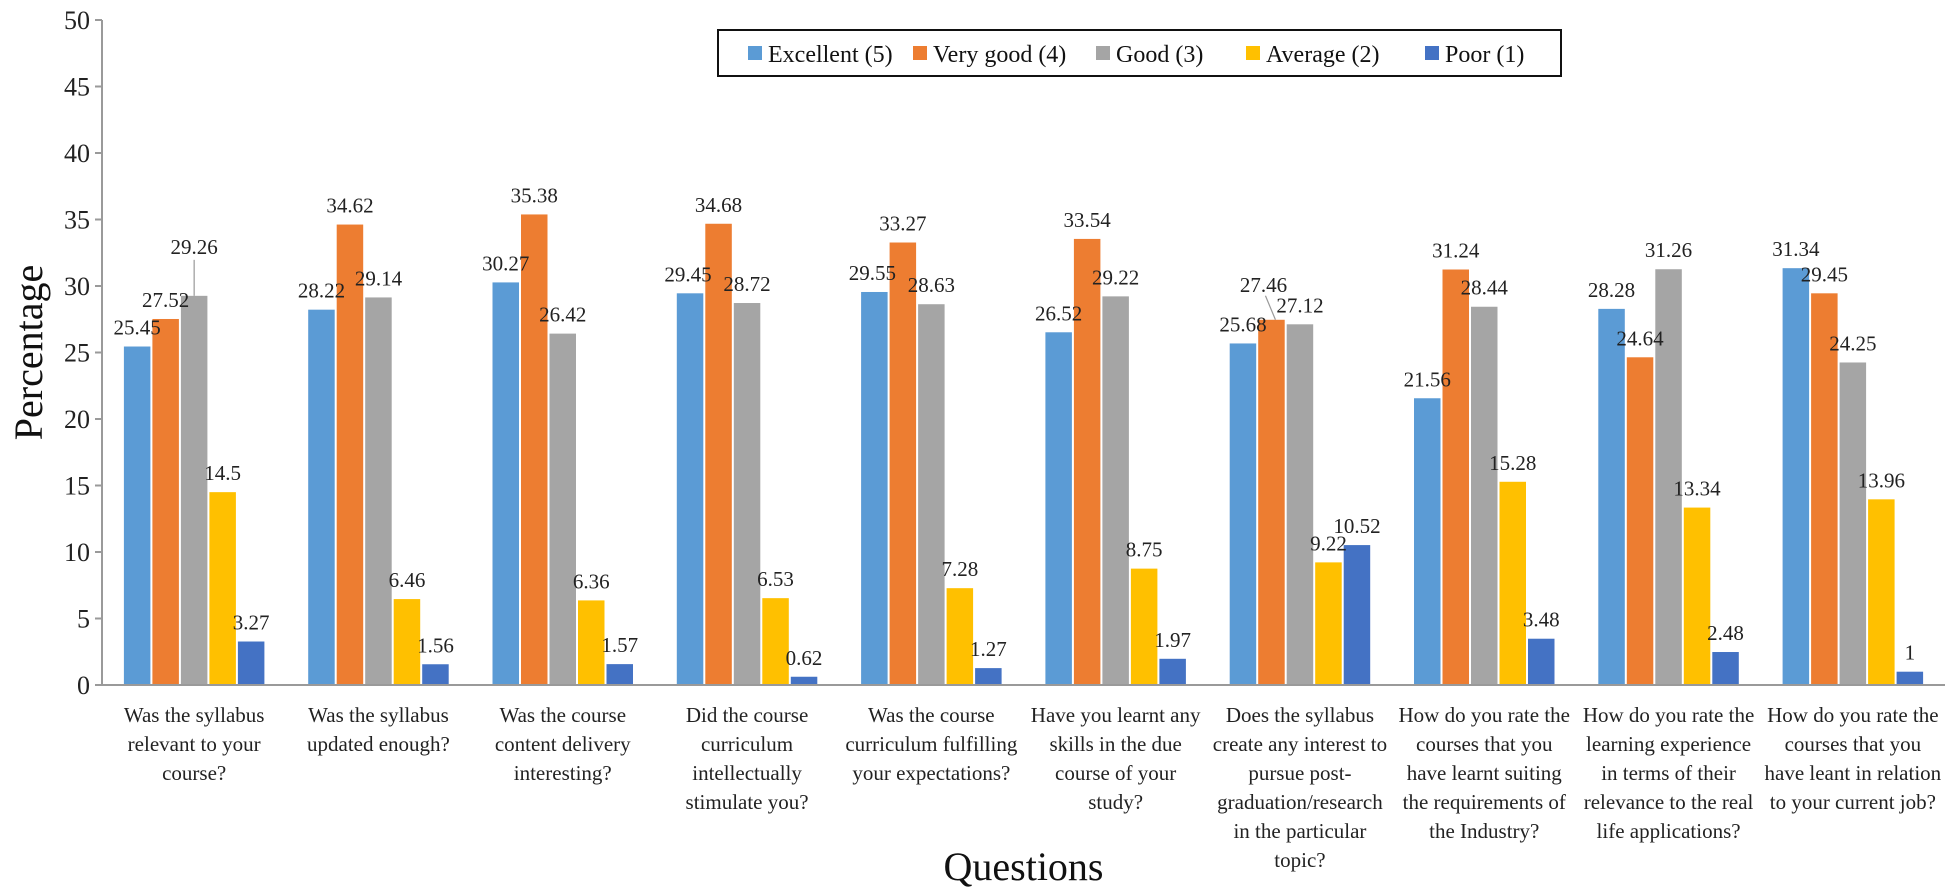 Image resolution: width=1957 pixels, height=890 pixels. I want to click on leader-line, so click(1270, 308).